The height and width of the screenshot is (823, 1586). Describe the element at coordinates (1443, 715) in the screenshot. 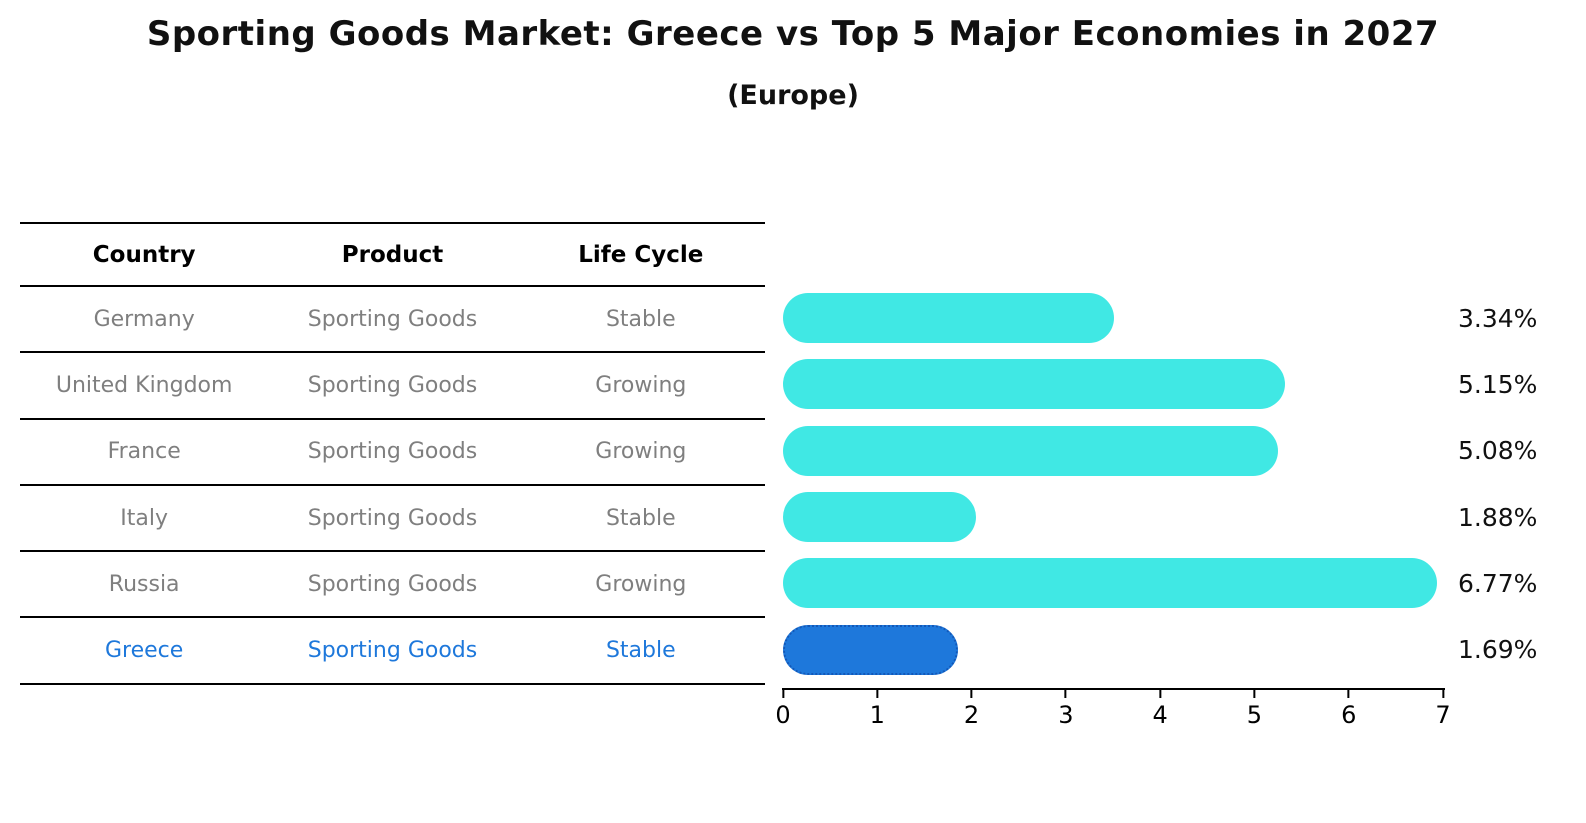

I see `x-tick-label: 7` at that location.